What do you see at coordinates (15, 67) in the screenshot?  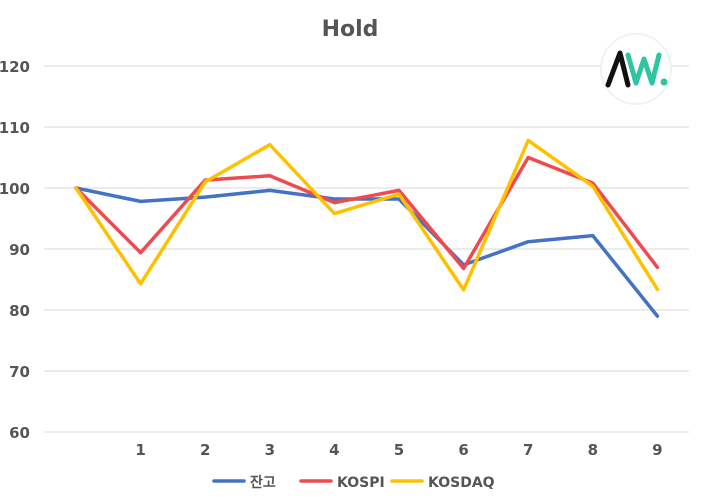 I see `y-tick-label: 120` at bounding box center [15, 67].